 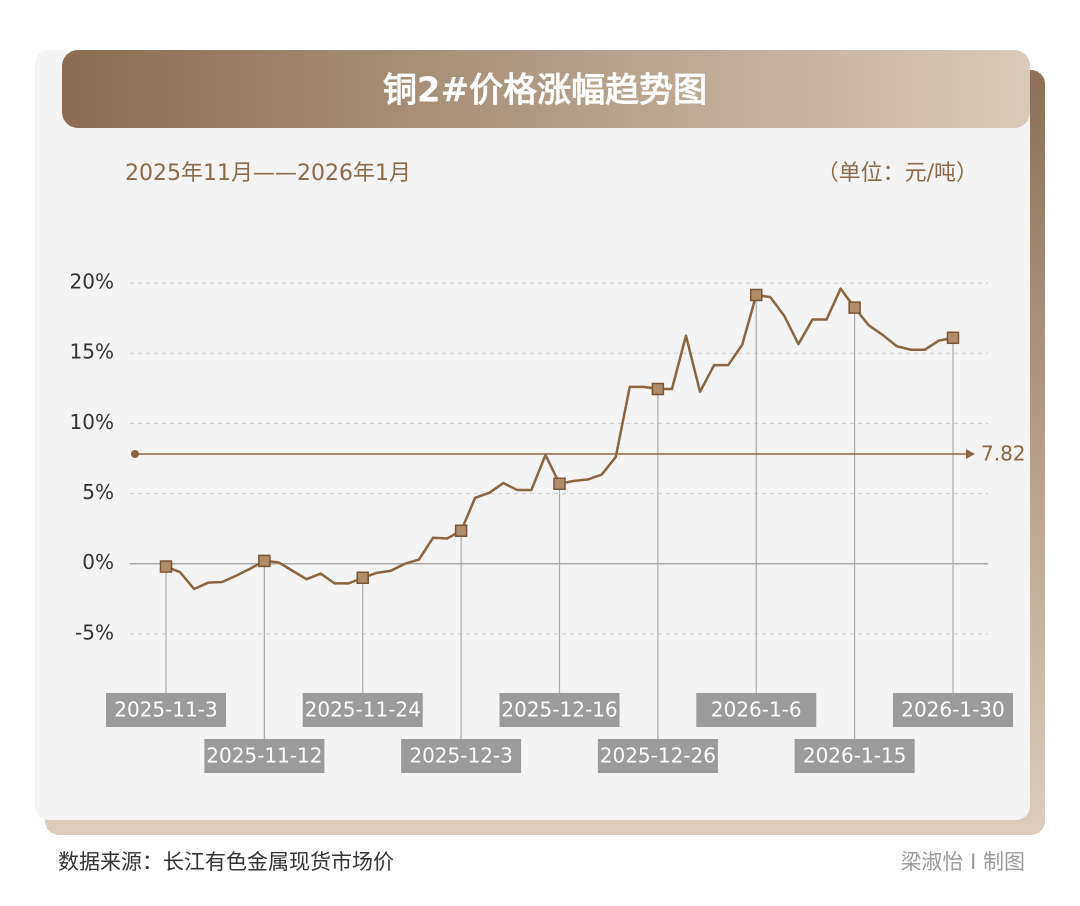 I want to click on y-tick-label: 20%, so click(x=92, y=282).